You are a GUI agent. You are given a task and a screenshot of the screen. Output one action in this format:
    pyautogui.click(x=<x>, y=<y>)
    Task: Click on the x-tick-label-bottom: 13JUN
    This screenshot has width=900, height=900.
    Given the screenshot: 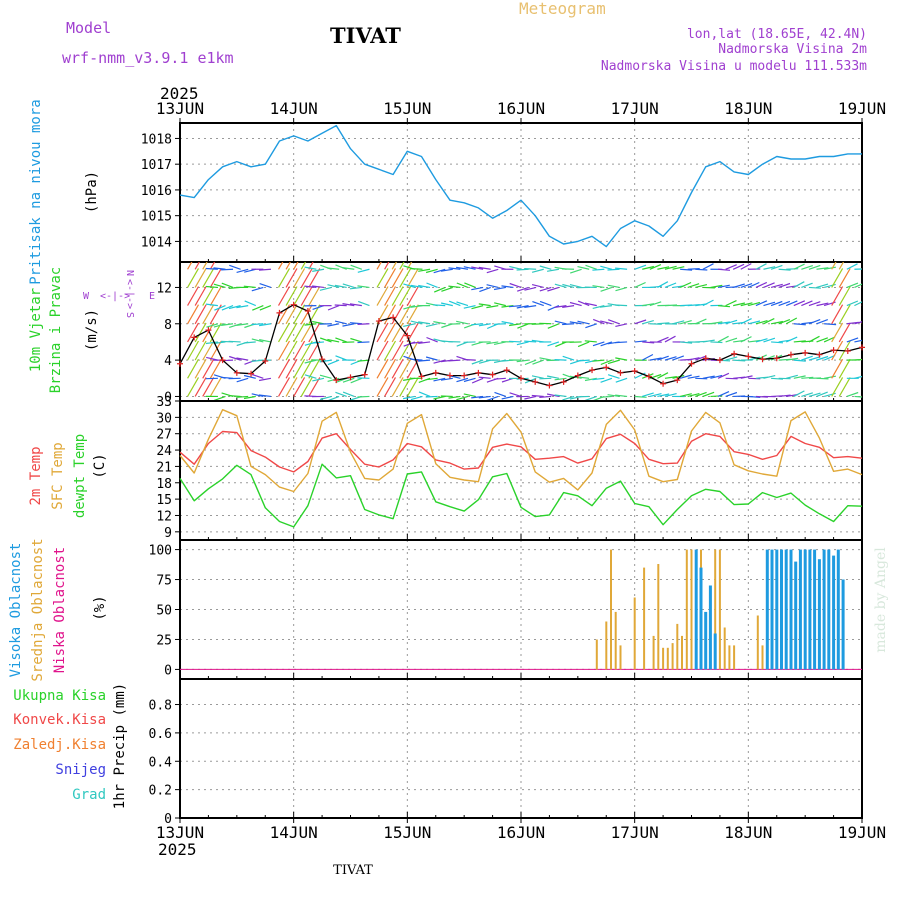 What is the action you would take?
    pyautogui.click(x=180, y=832)
    